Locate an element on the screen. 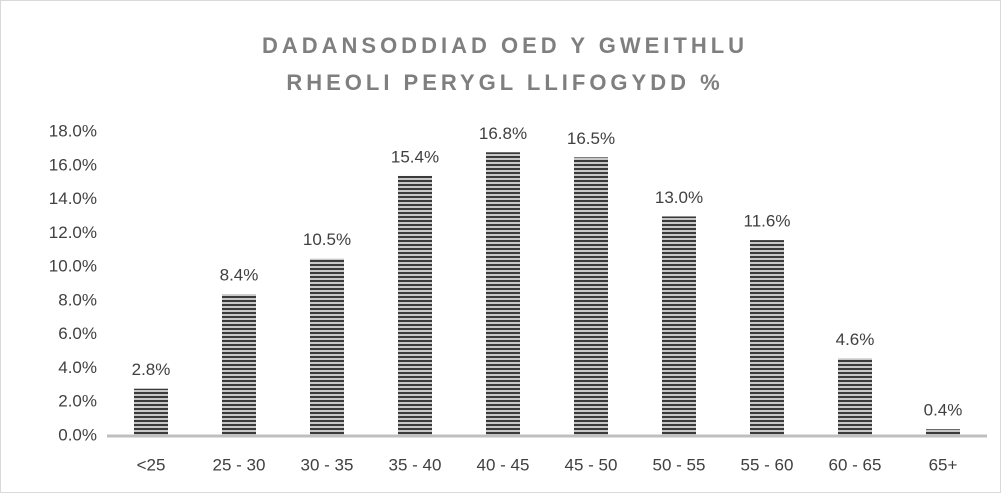  data-label: 8.4% is located at coordinates (239, 275).